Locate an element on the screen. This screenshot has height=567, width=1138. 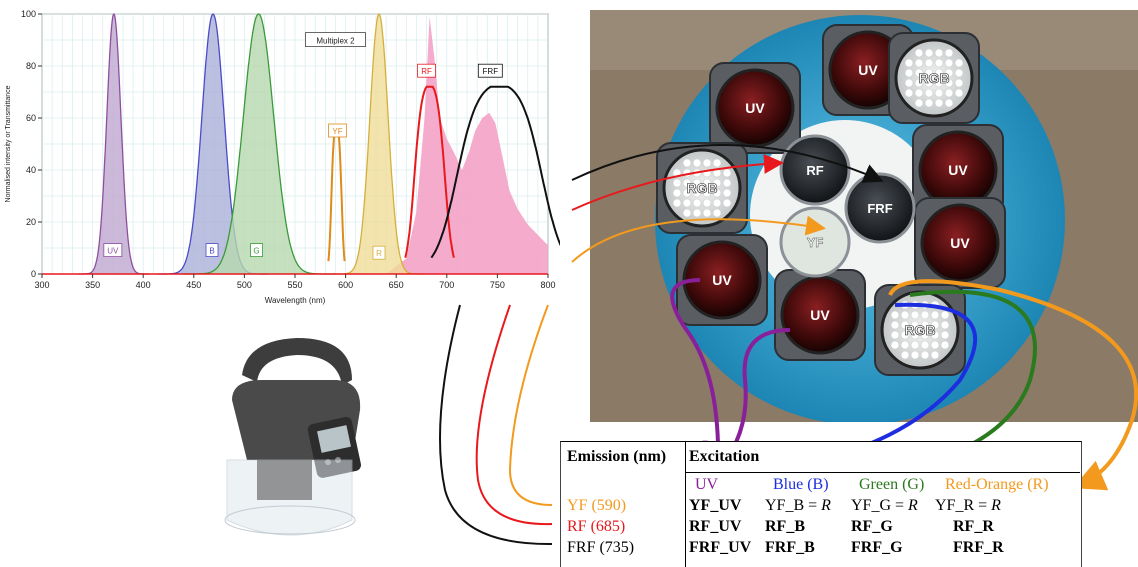
series-b-fill is located at coordinates (213, 144).